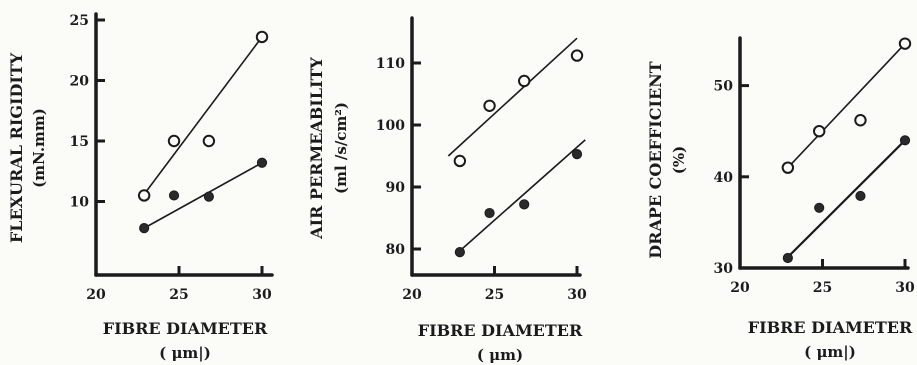 The image size is (917, 365). What do you see at coordinates (830, 352) in the screenshot?
I see `panel3-x-axis-unit: ( μm|)` at bounding box center [830, 352].